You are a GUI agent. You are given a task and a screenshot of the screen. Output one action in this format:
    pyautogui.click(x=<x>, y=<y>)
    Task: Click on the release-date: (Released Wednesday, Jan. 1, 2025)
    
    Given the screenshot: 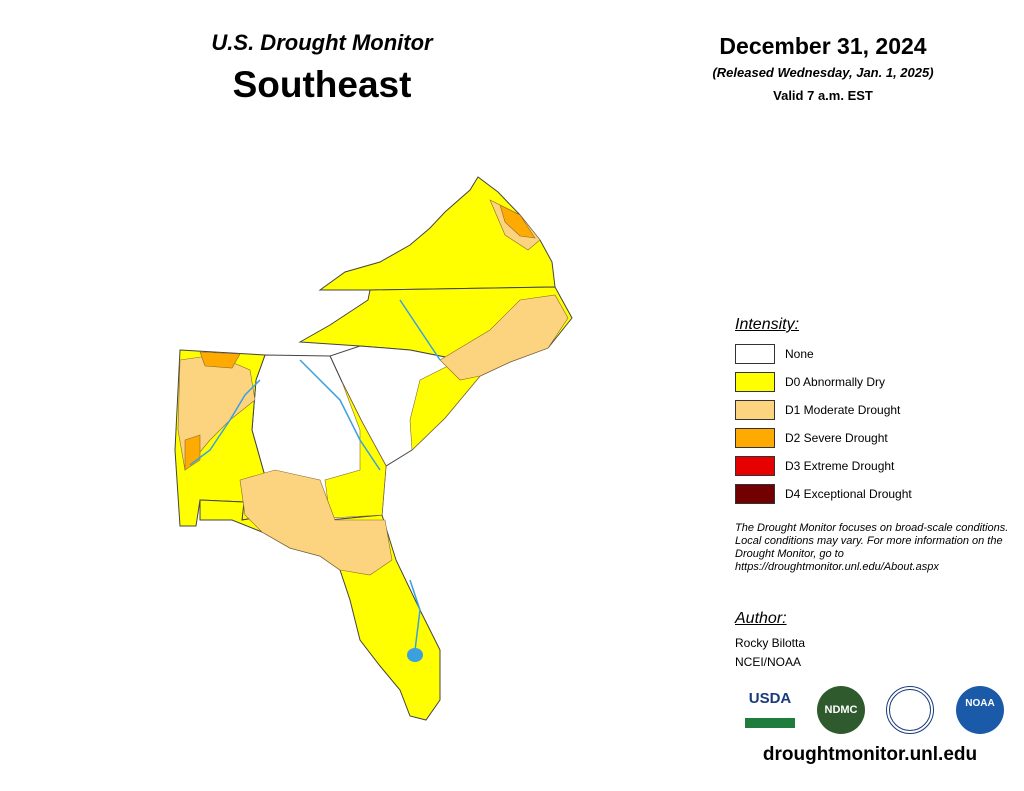 What is the action you would take?
    pyautogui.click(x=823, y=72)
    